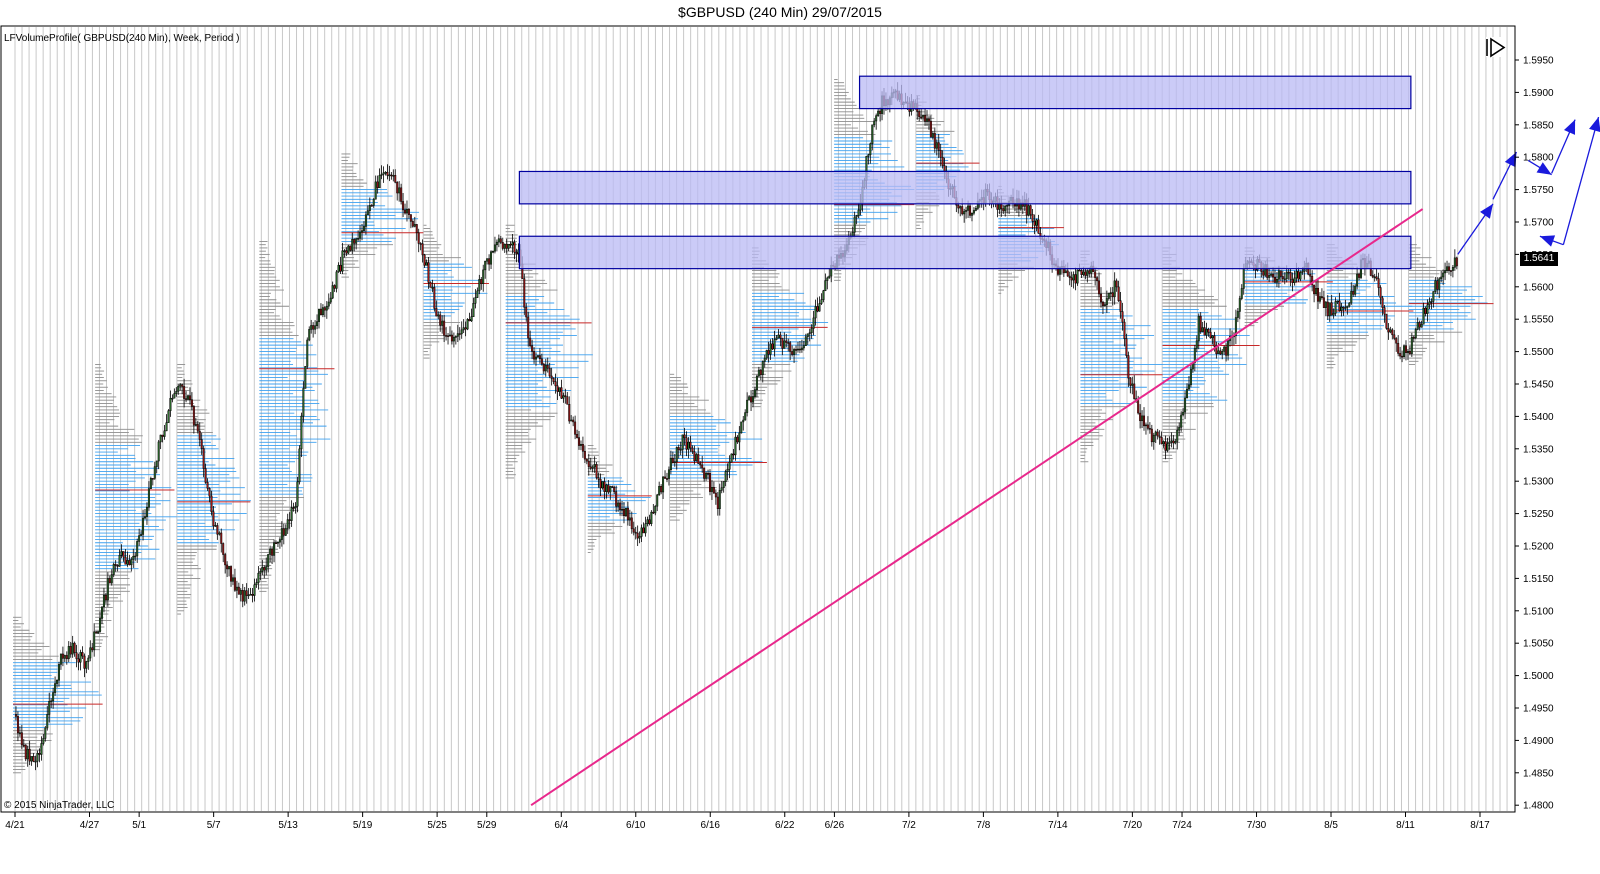 The width and height of the screenshot is (1600, 874). What do you see at coordinates (1538, 417) in the screenshot?
I see `y-tick-label: 1.5400` at bounding box center [1538, 417].